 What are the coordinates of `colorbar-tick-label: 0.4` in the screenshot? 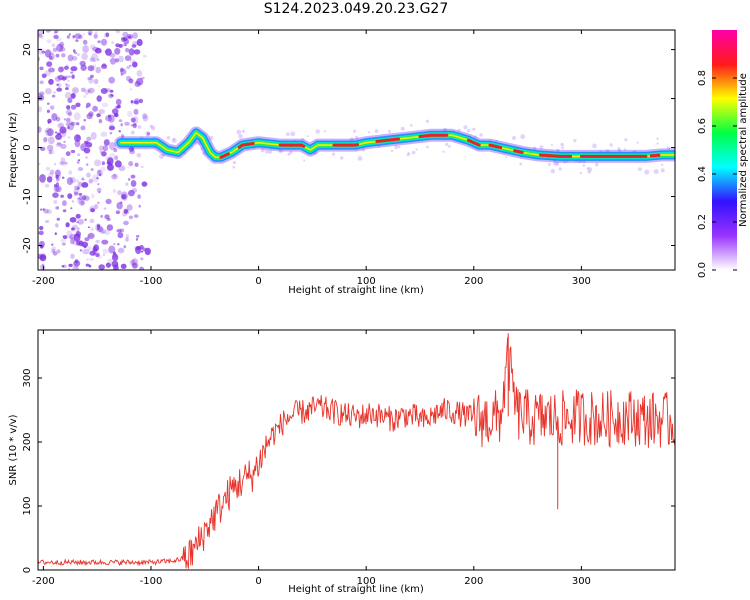 It's located at (702, 174).